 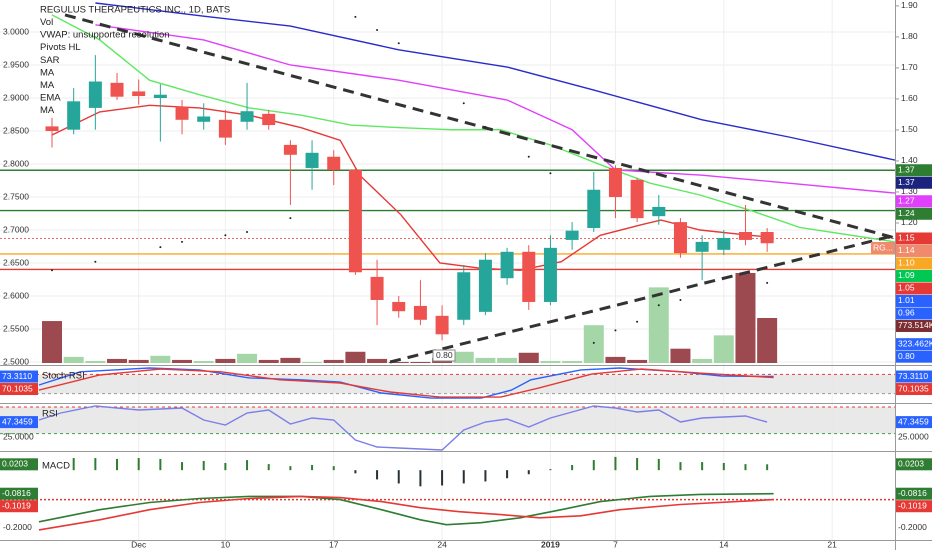 What do you see at coordinates (16, 505) in the screenshot?
I see `value-badge-label: -0.1019` at bounding box center [16, 505].